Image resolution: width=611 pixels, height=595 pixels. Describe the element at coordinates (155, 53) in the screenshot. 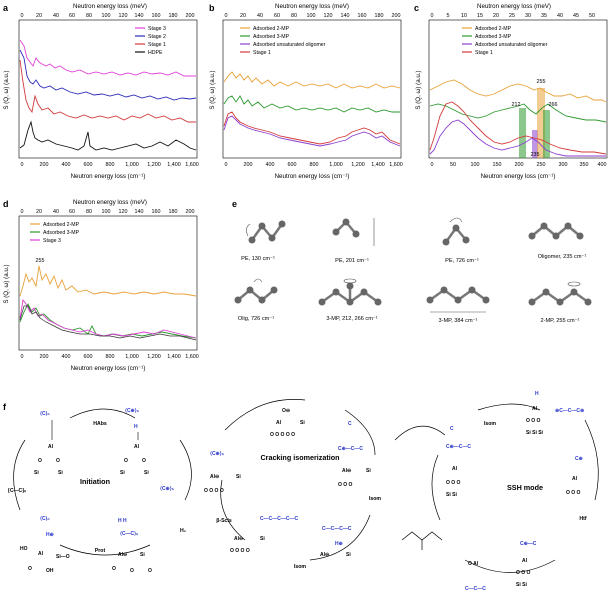

I see `legend-label: HDPE` at that location.